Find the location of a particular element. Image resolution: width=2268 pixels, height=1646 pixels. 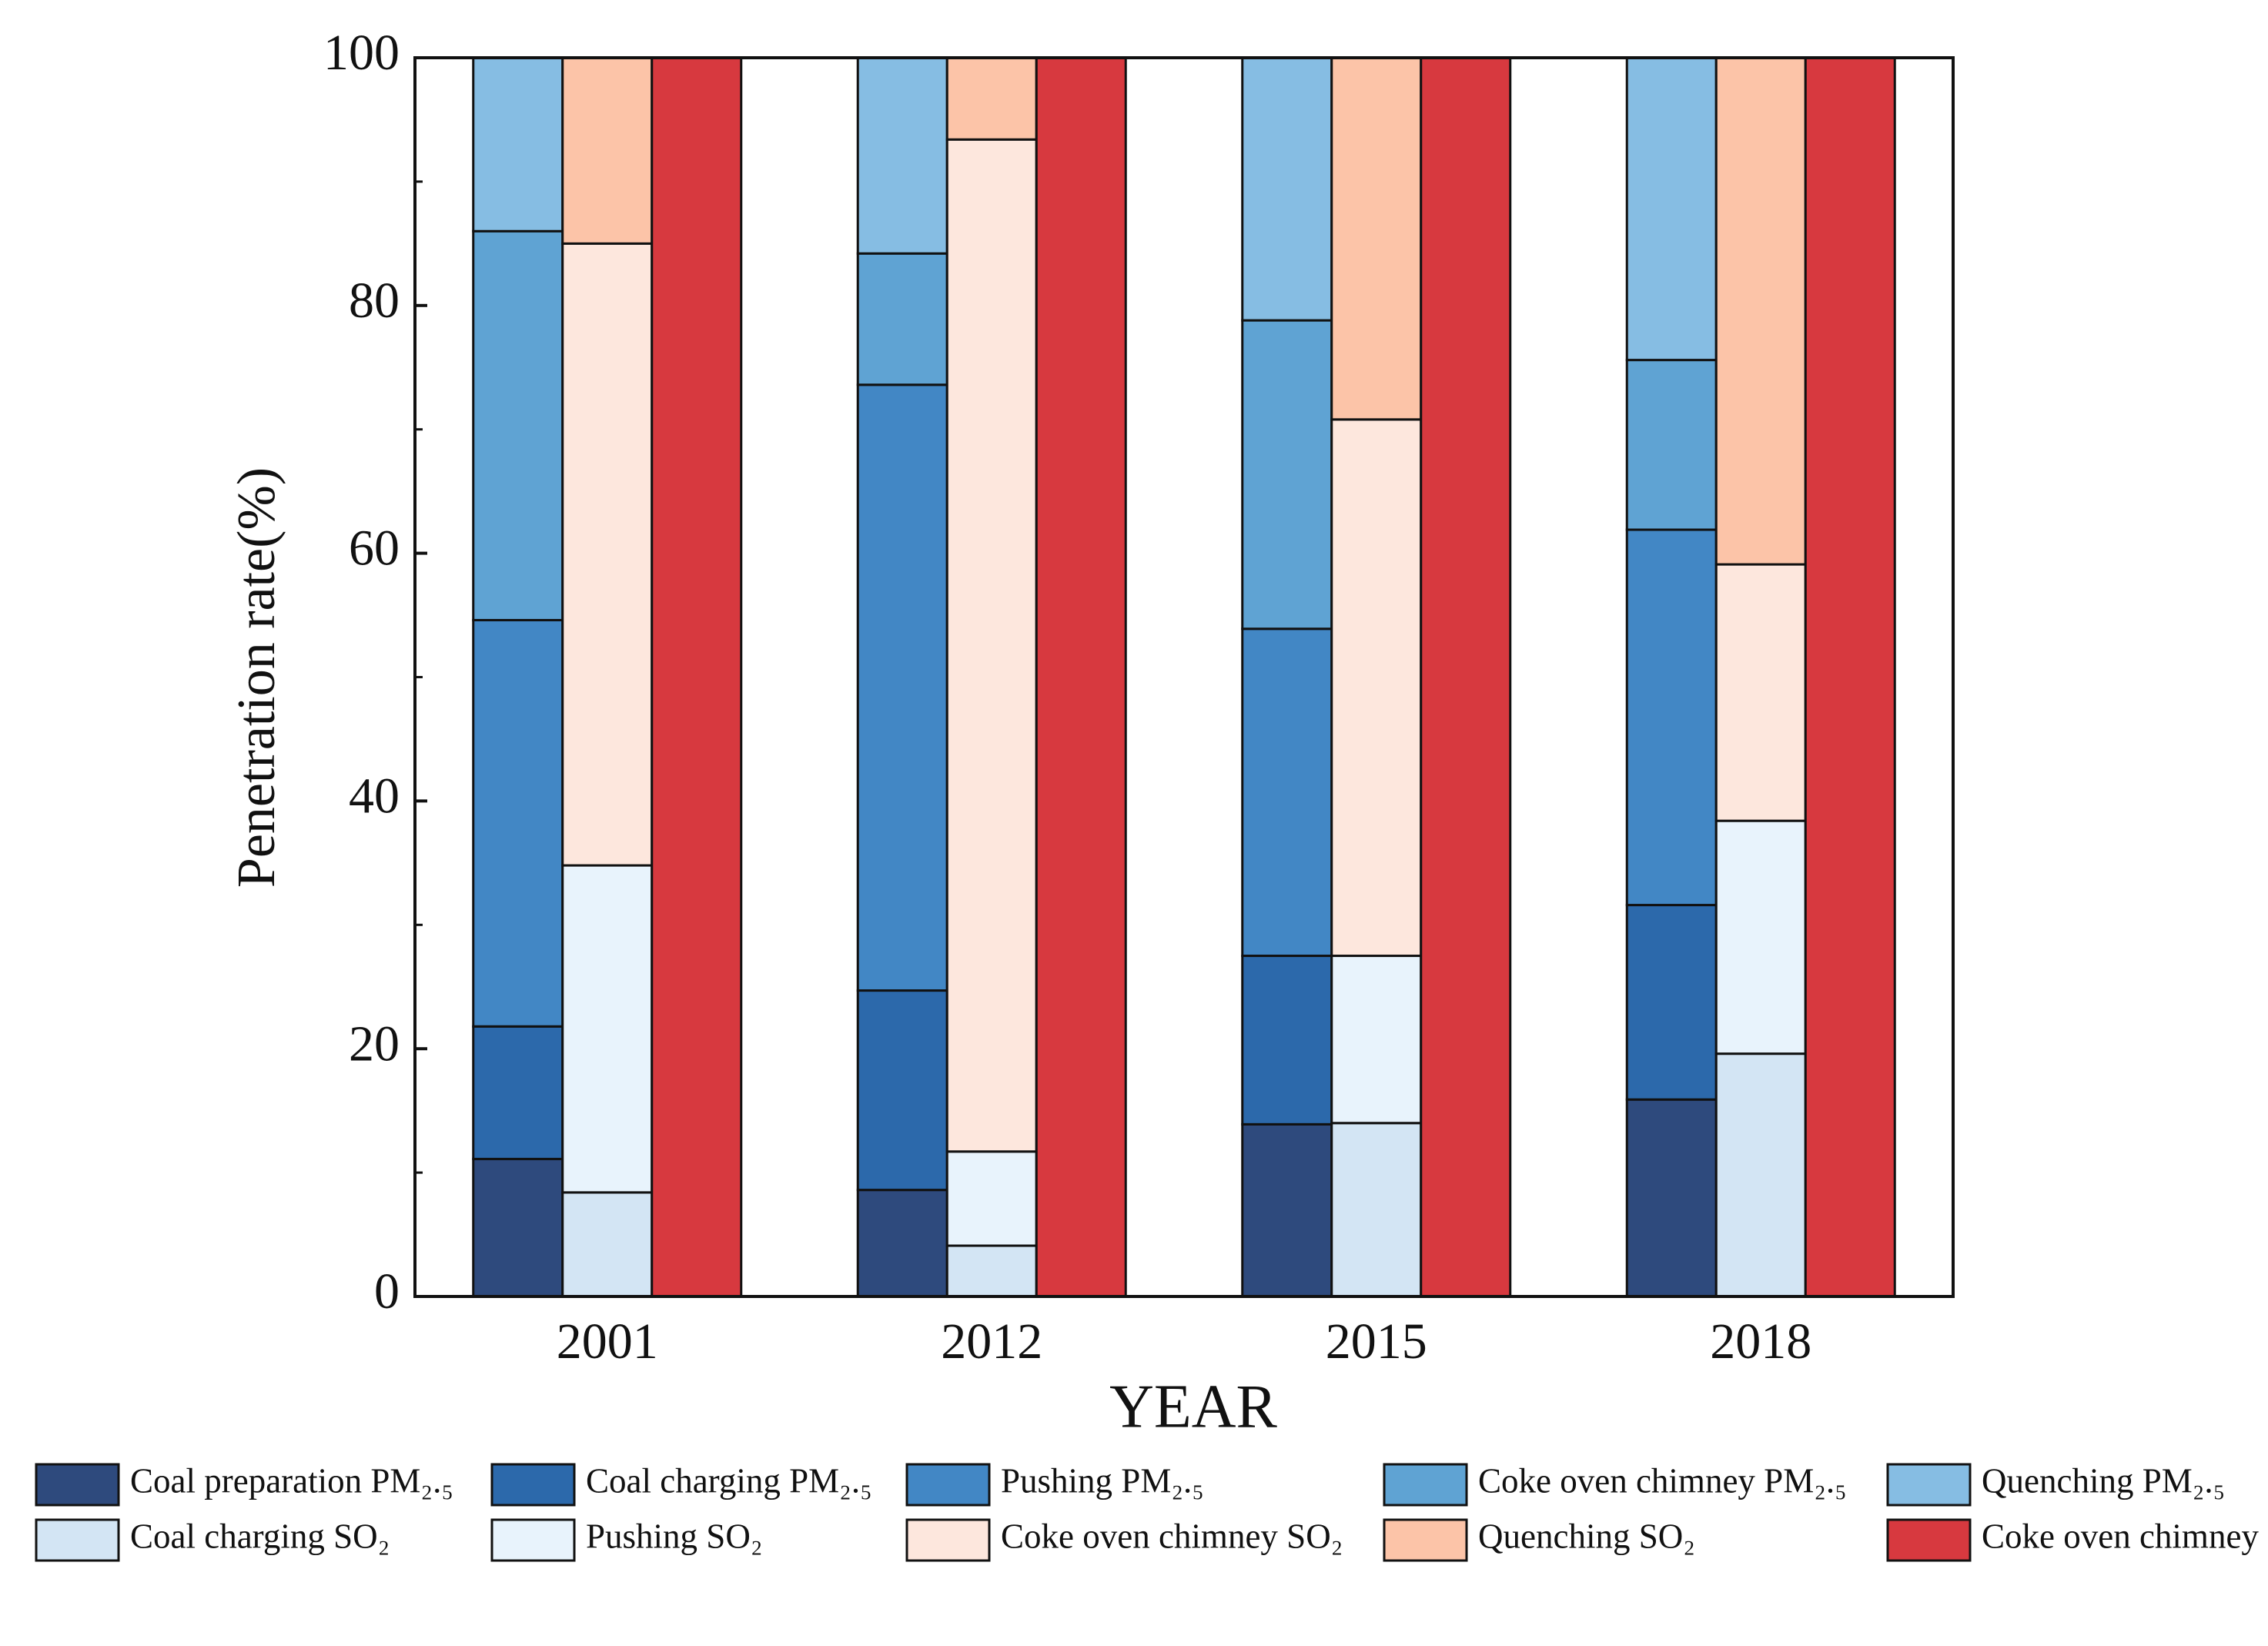

x-tick-label: 2015 is located at coordinates (1376, 1341).